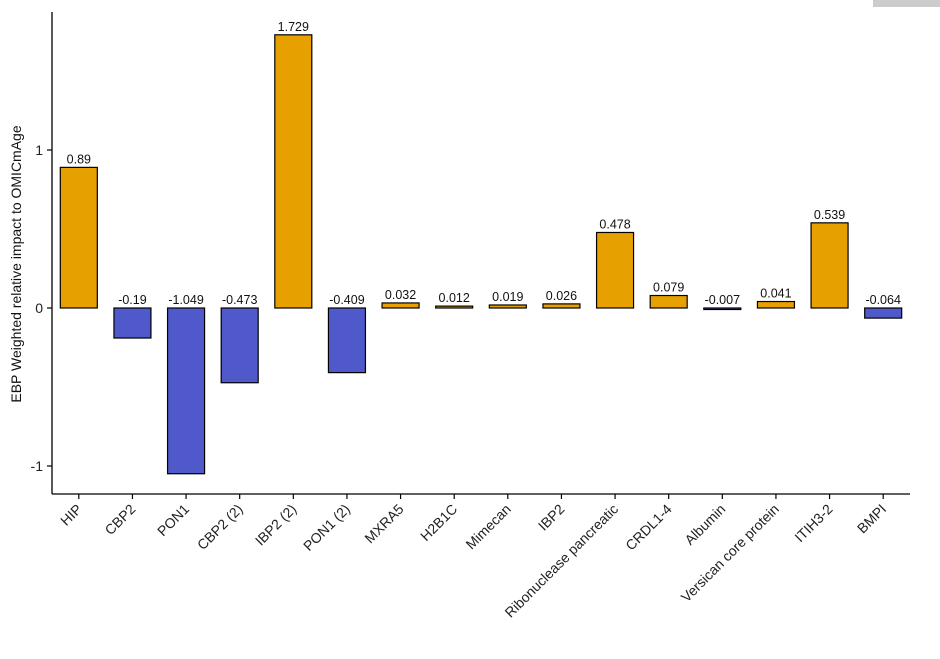 This screenshot has height=659, width=940. What do you see at coordinates (730, 553) in the screenshot?
I see `x-tick-label: Versican core protein` at bounding box center [730, 553].